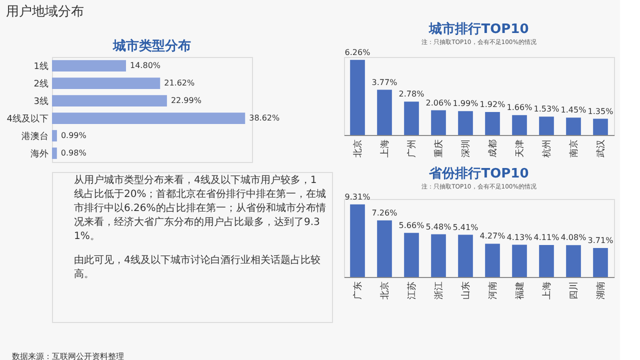 The image size is (640, 360). I want to click on data-label: 22.99%, so click(186, 100).